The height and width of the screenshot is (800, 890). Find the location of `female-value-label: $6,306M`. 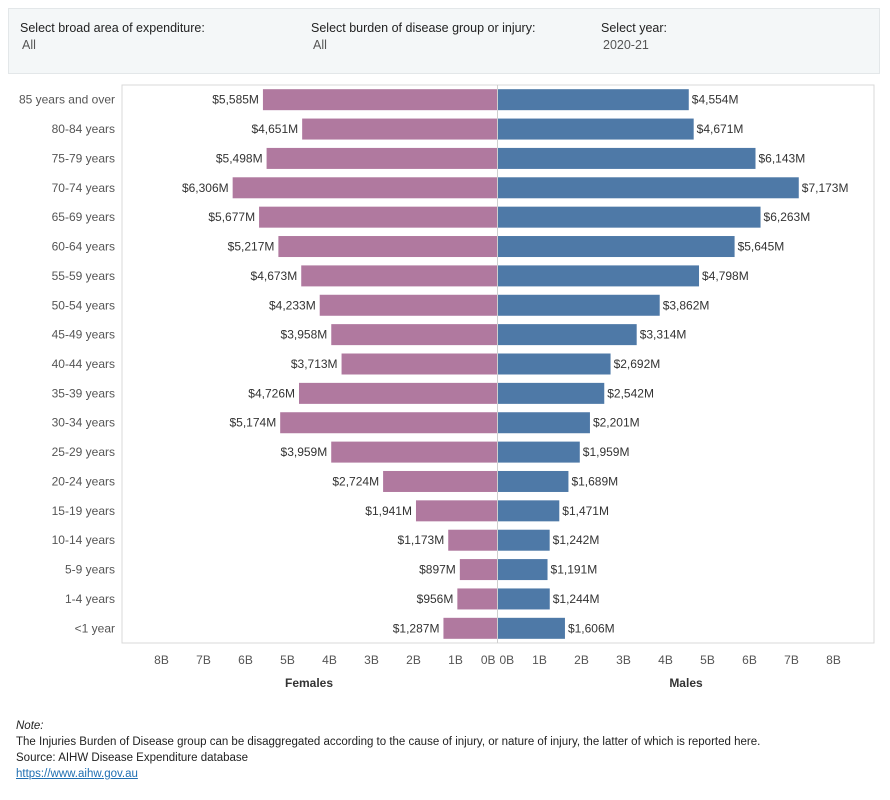

female-value-label: $6,306M is located at coordinates (205, 188).